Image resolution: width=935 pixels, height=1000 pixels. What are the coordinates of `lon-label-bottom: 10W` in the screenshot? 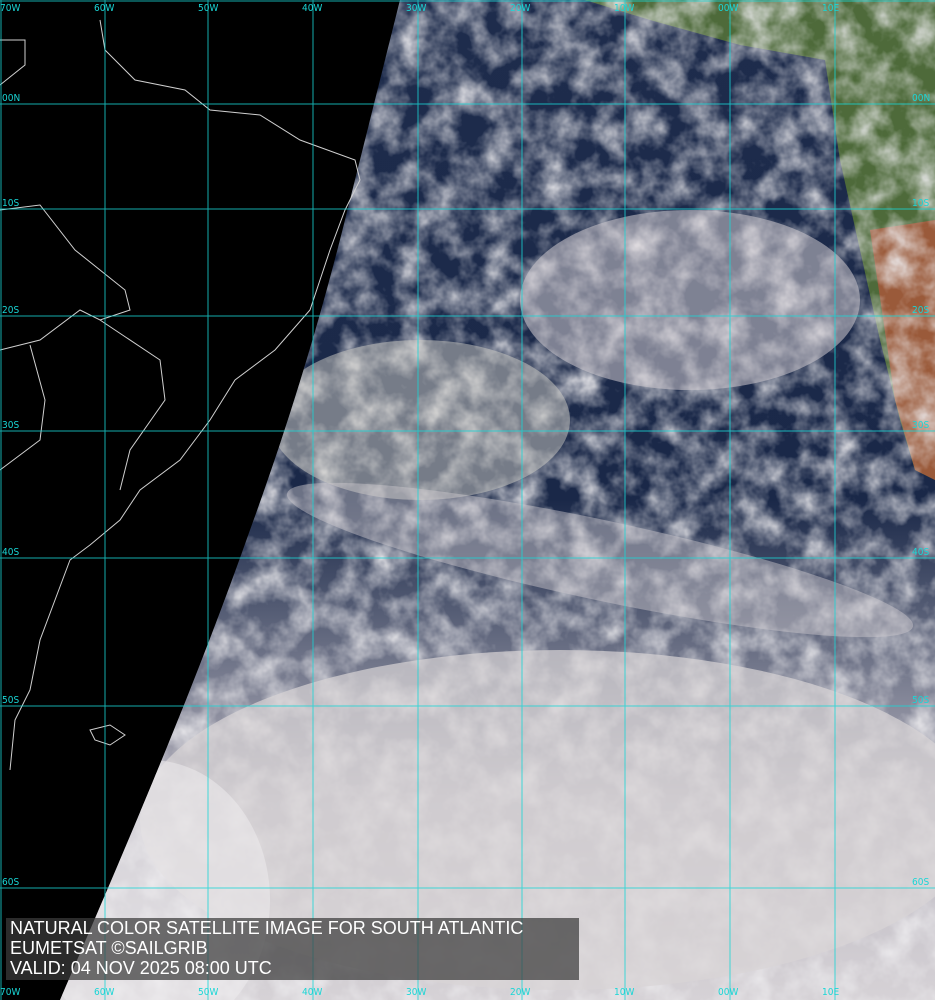 It's located at (624, 992).